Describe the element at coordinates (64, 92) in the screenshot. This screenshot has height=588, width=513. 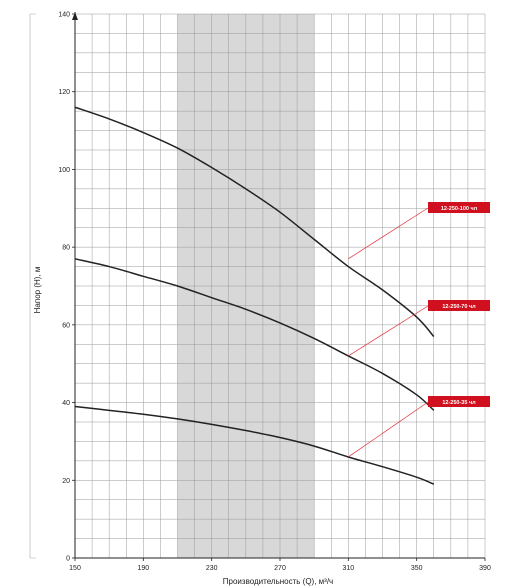
I see `y-tick-label: 120` at that location.